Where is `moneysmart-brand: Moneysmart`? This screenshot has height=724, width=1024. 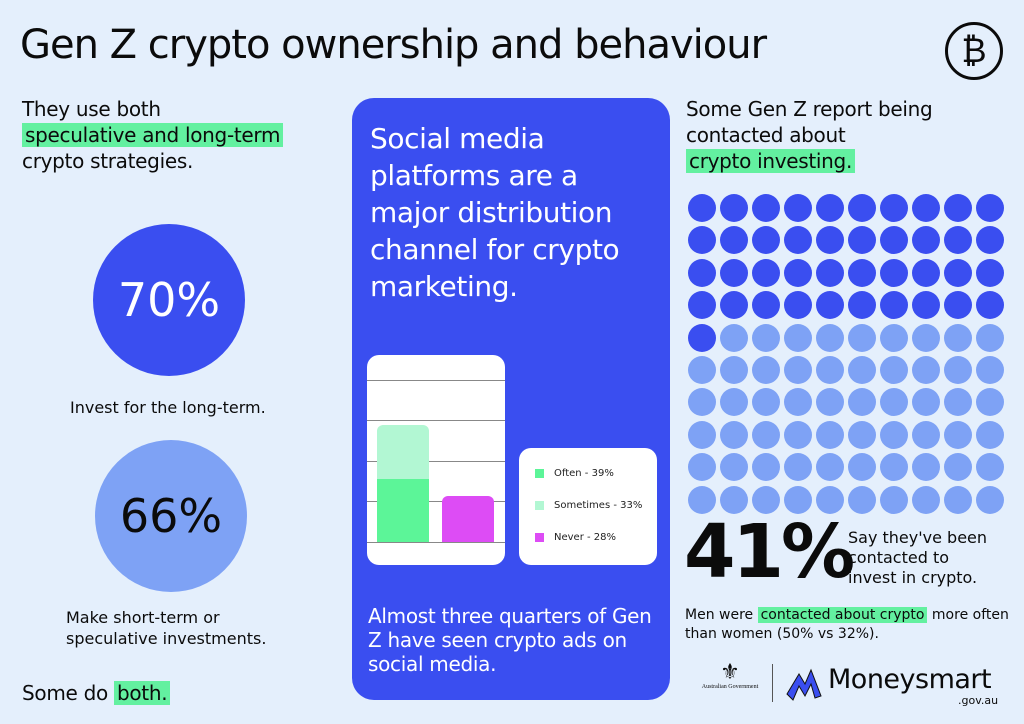
moneysmart-brand: Moneysmart is located at coordinates (910, 679).